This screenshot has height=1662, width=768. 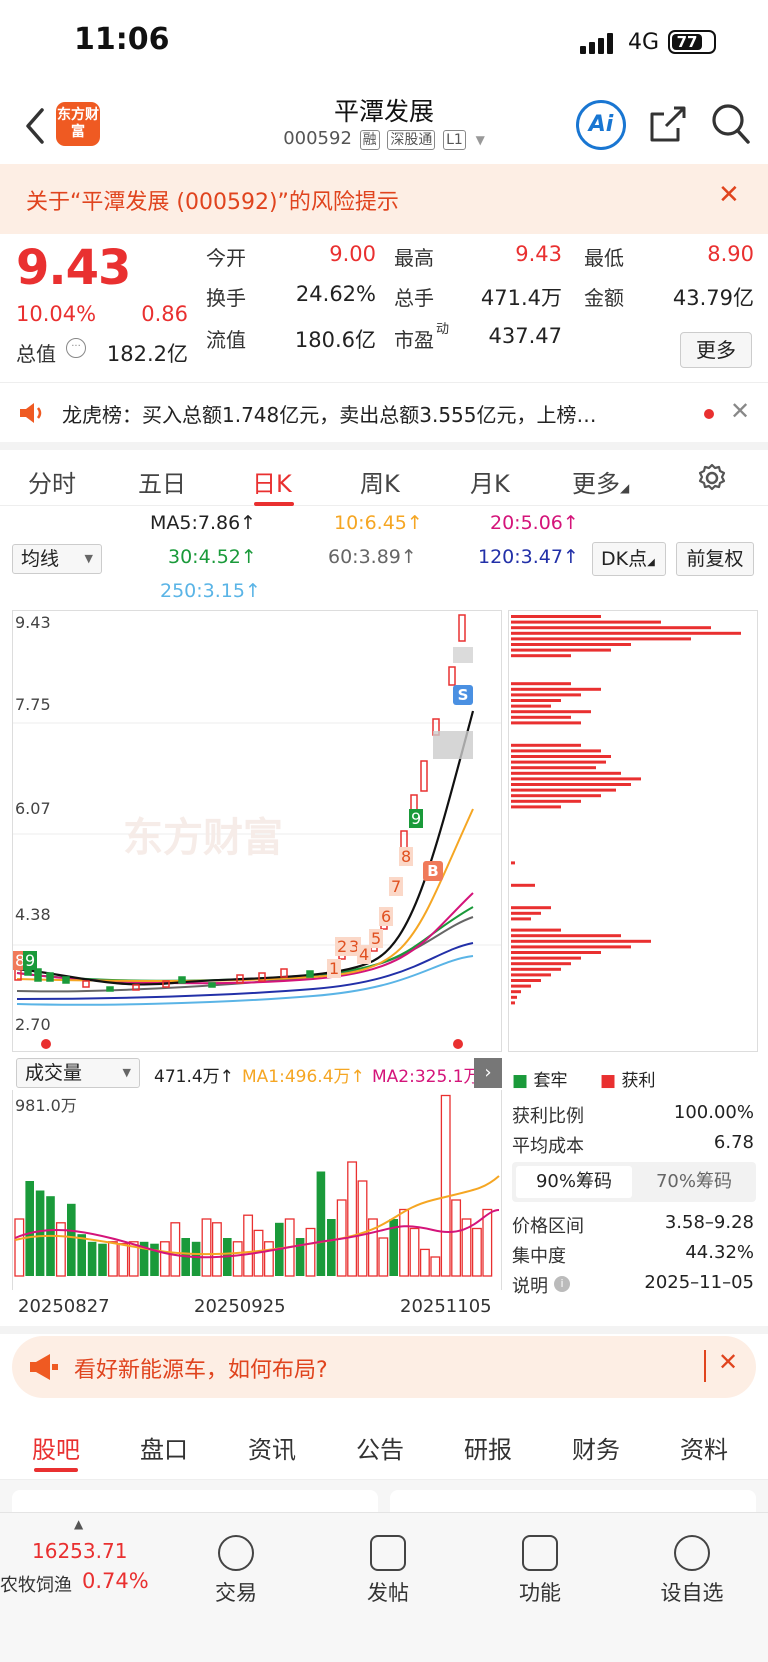 I want to click on tab-70-chips: 70%筹码, so click(x=693, y=1181).